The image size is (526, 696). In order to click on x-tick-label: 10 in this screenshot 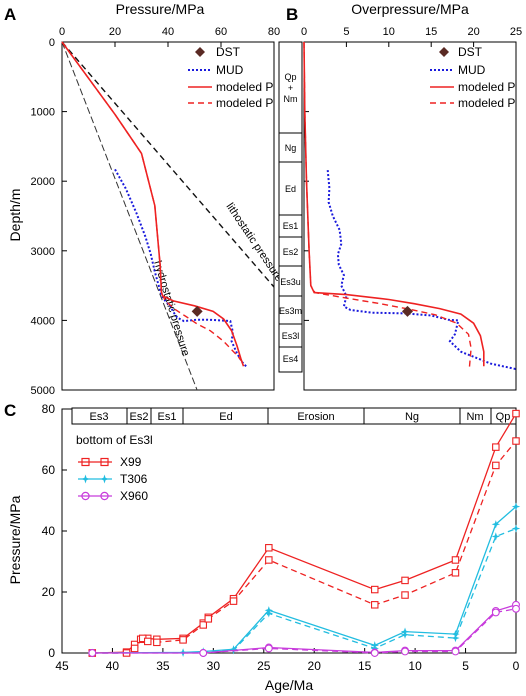, I will do `click(415, 666)`.